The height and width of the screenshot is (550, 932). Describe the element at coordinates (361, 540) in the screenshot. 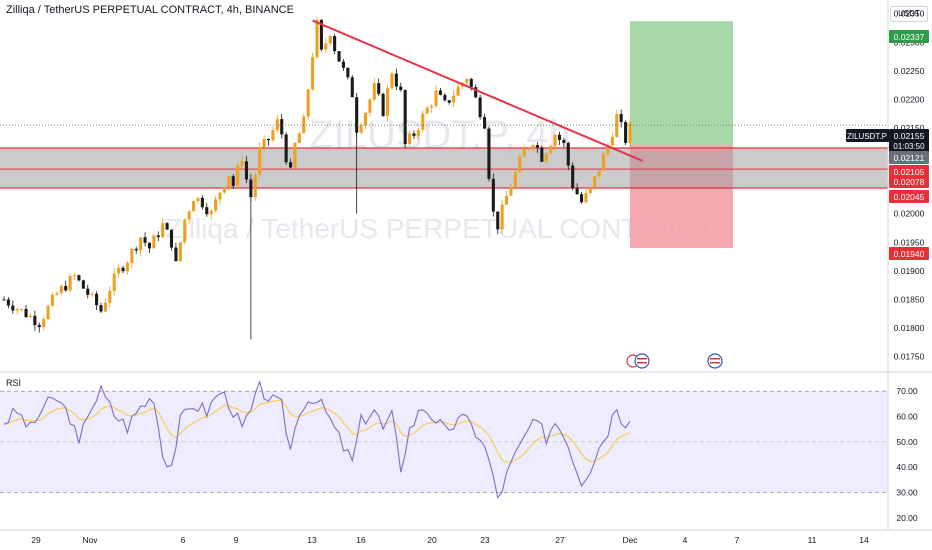

I see `time-tick-label: 16` at that location.